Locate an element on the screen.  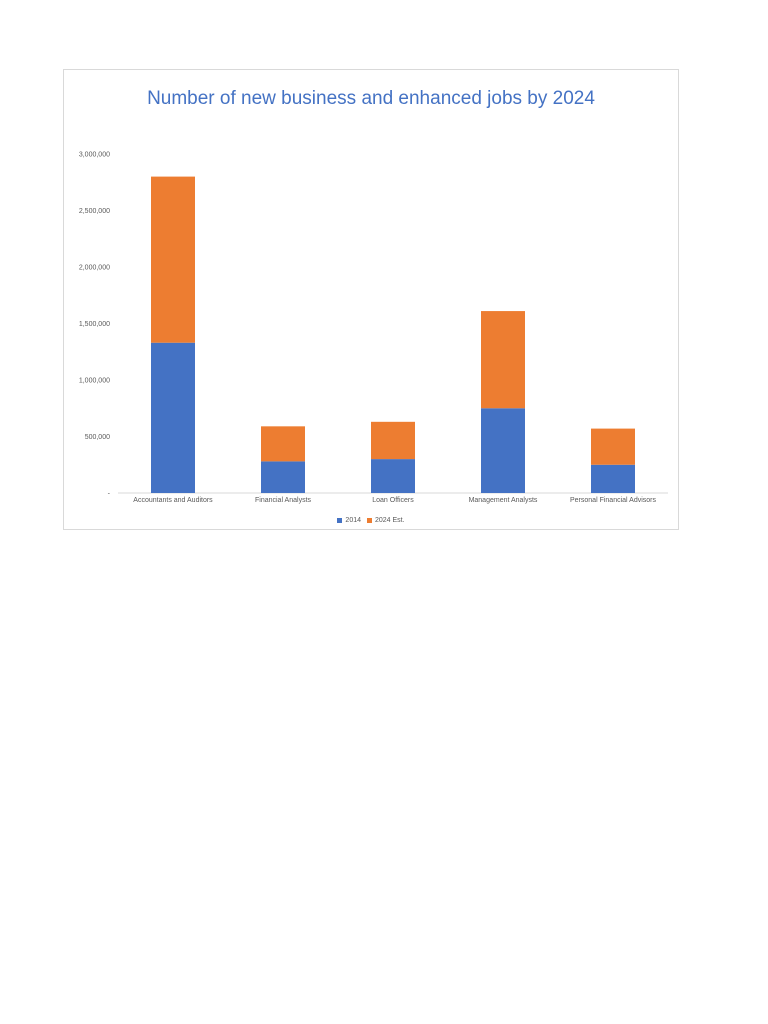
x-tick-label: Personal Financial Advisors is located at coordinates (613, 500).